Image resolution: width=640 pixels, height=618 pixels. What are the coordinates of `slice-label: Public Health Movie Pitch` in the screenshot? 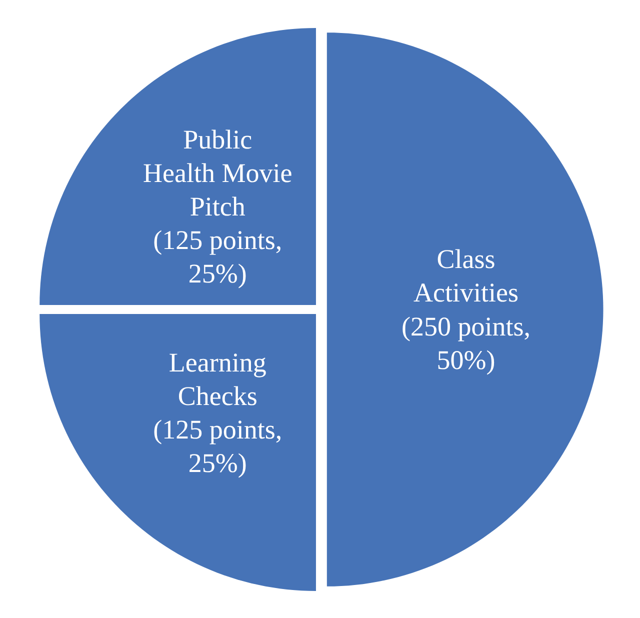 It's located at (217, 173).